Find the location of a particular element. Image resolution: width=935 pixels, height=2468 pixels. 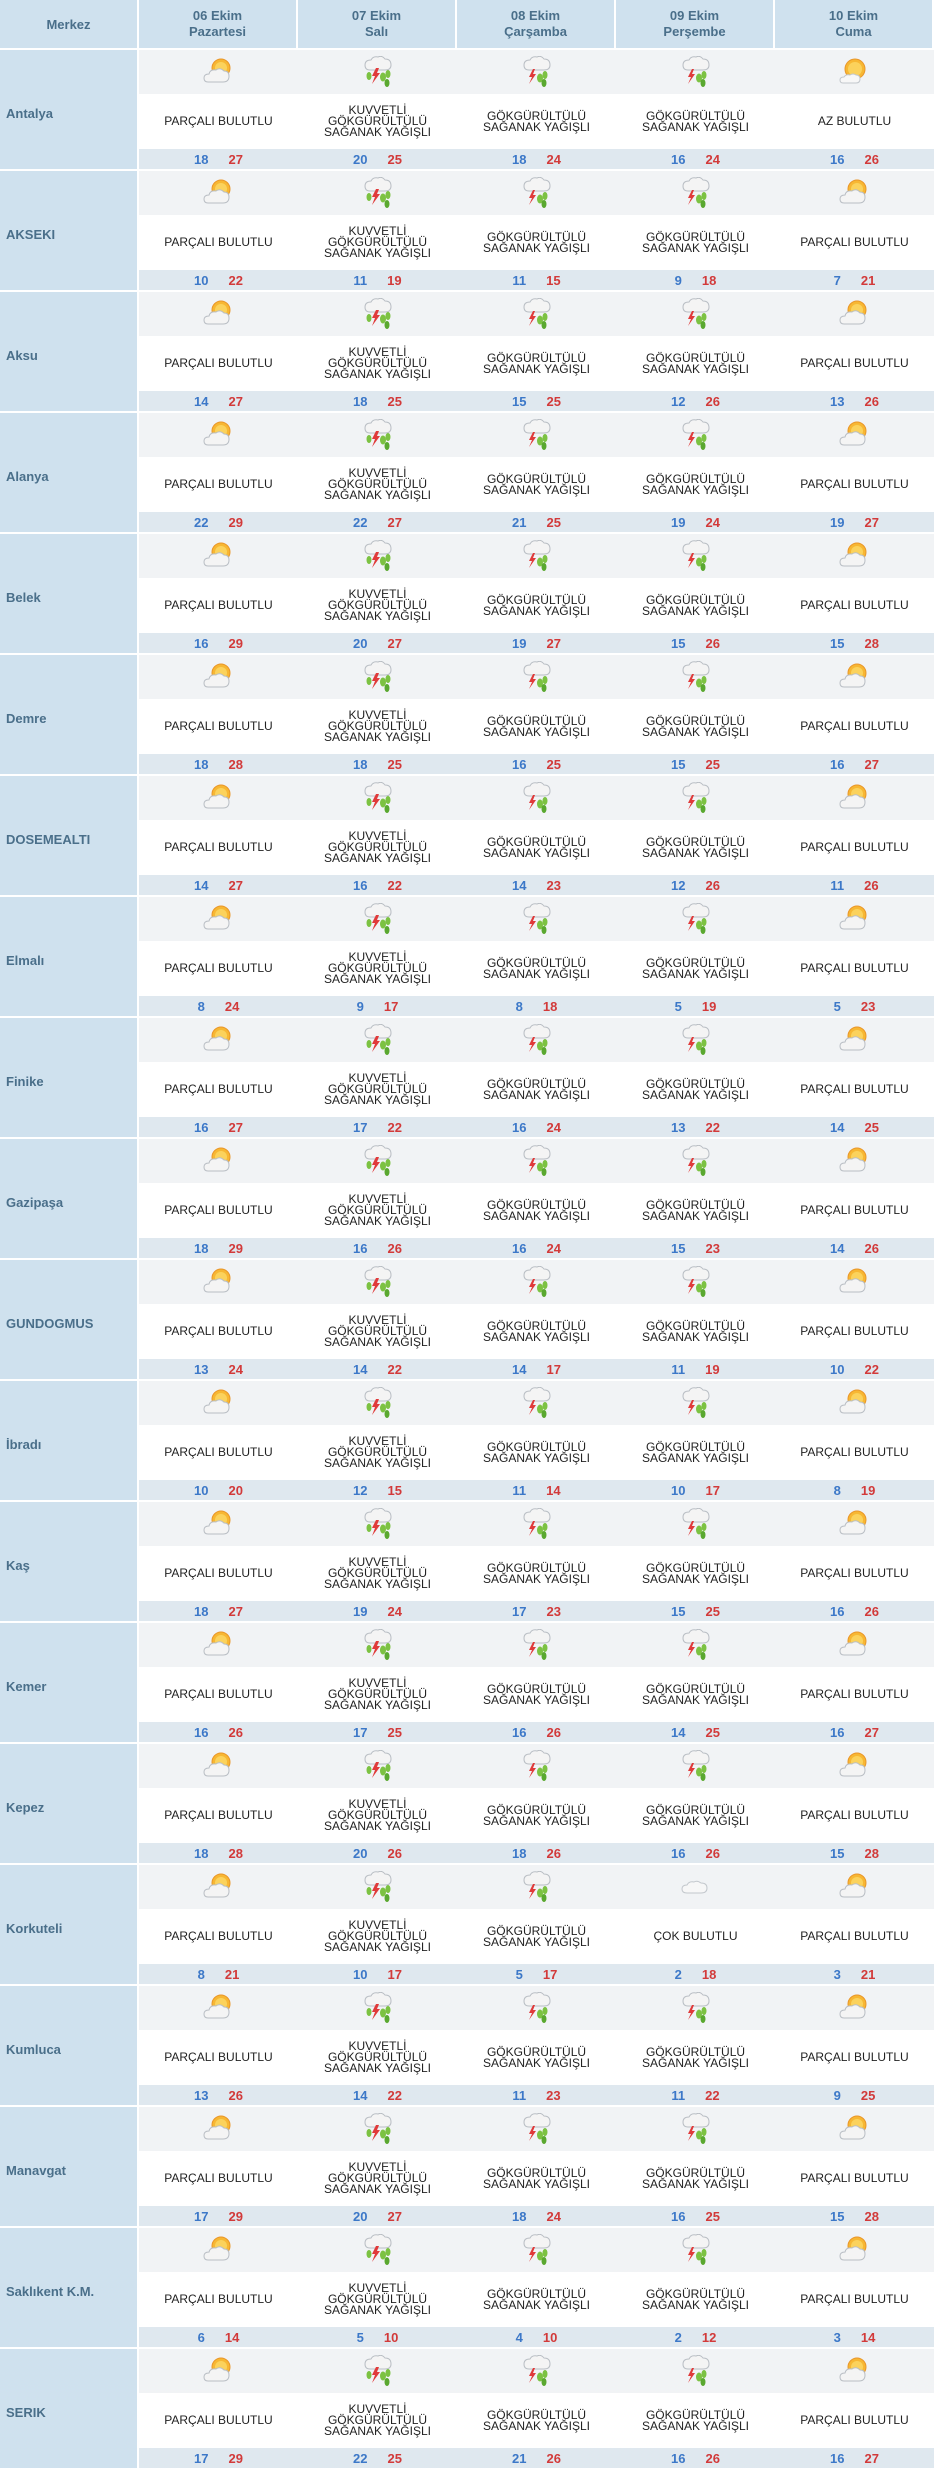

temp-min: 22 is located at coordinates (360, 2458).